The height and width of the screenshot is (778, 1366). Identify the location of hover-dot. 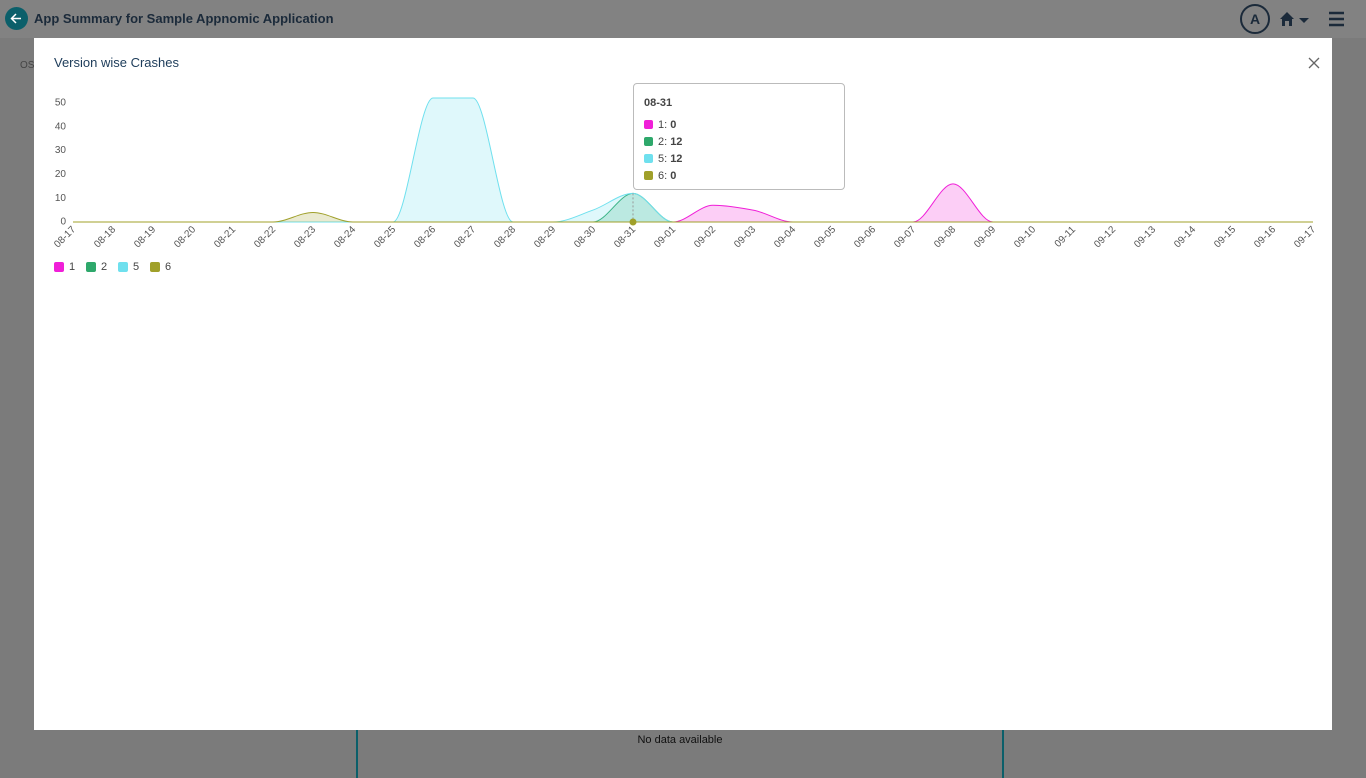
(633, 222).